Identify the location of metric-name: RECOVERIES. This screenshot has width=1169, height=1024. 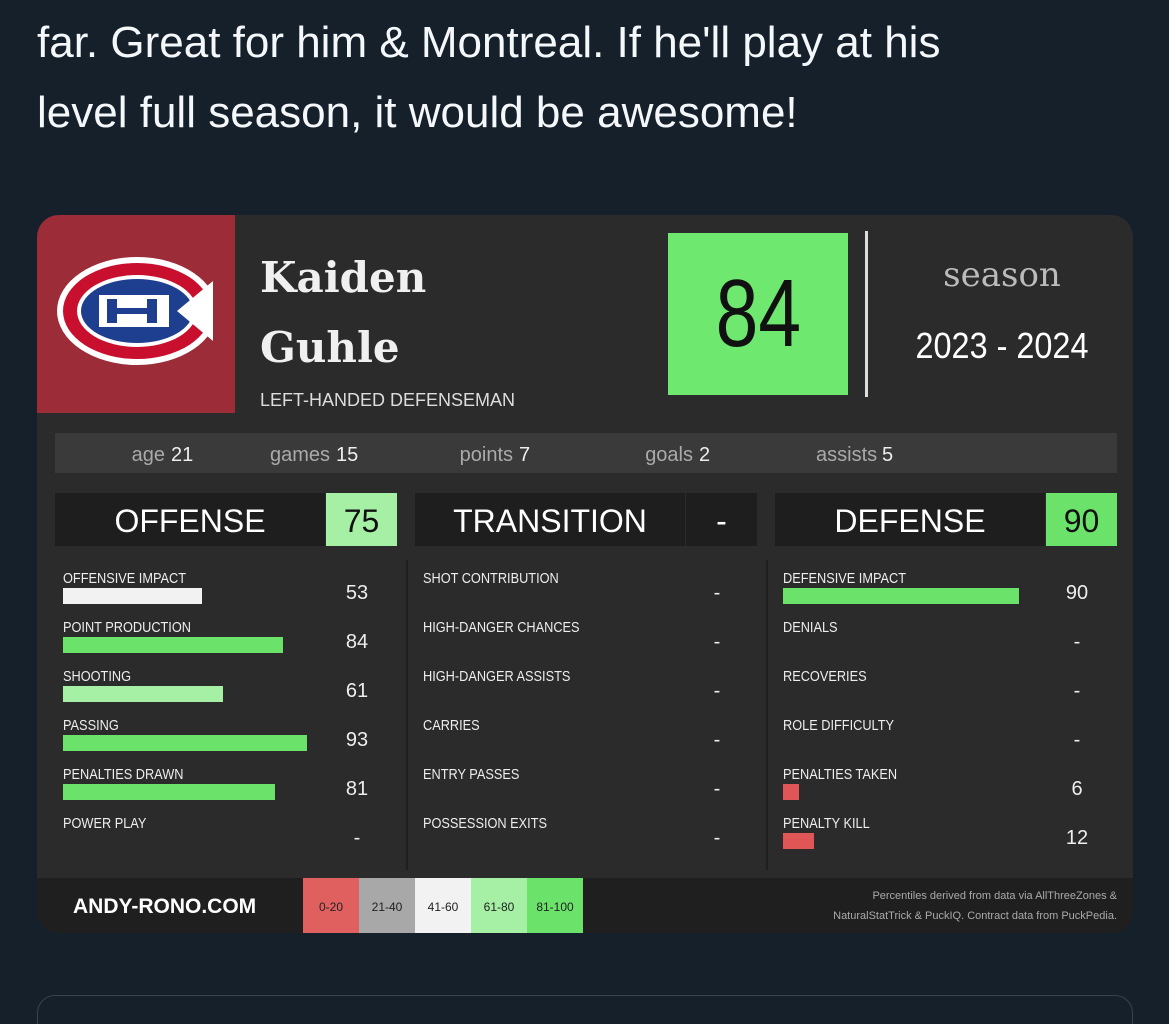
(825, 676).